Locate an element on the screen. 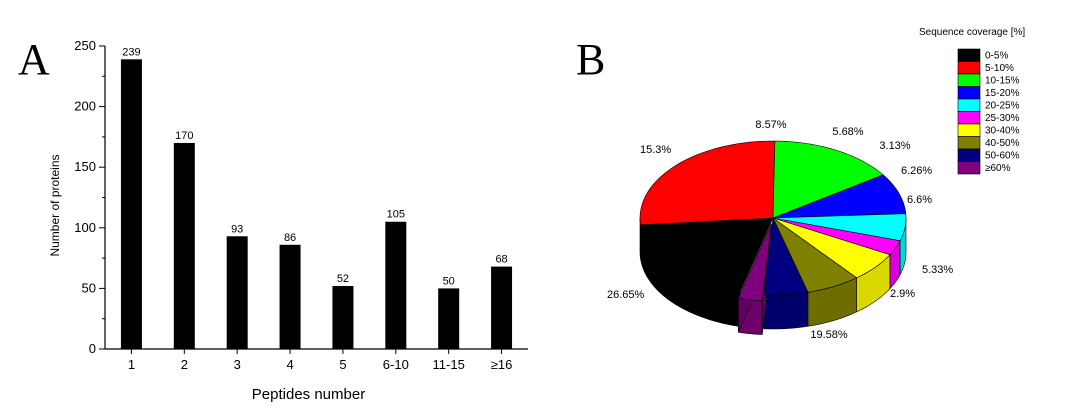 This screenshot has width=1080, height=416. x-tick-label: 6-10 is located at coordinates (396, 364).